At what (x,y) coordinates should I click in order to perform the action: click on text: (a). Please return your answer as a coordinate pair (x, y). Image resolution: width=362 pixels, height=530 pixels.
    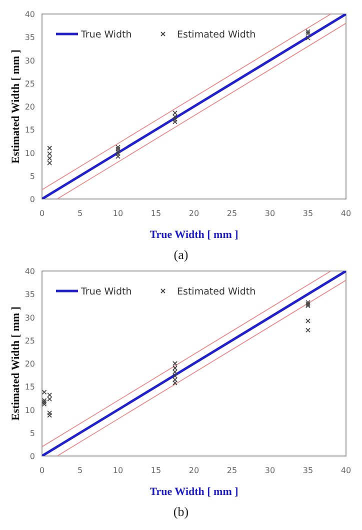
    Looking at the image, I should click on (181, 254).